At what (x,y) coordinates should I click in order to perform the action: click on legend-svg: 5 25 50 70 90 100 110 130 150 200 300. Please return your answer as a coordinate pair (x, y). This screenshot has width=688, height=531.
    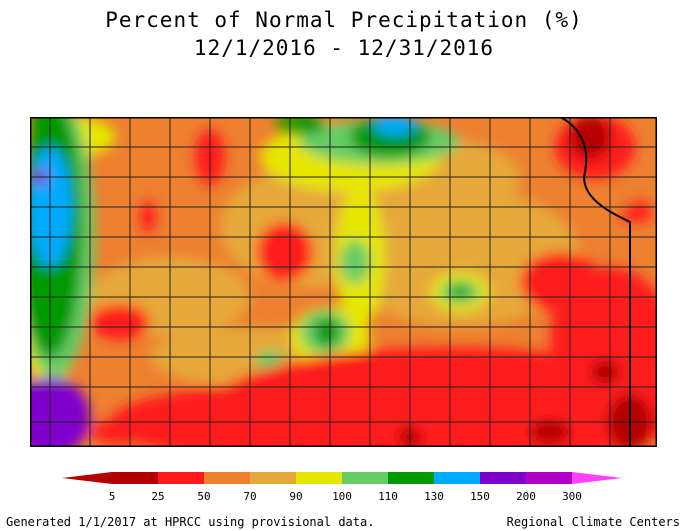
    Looking at the image, I should click on (342, 487).